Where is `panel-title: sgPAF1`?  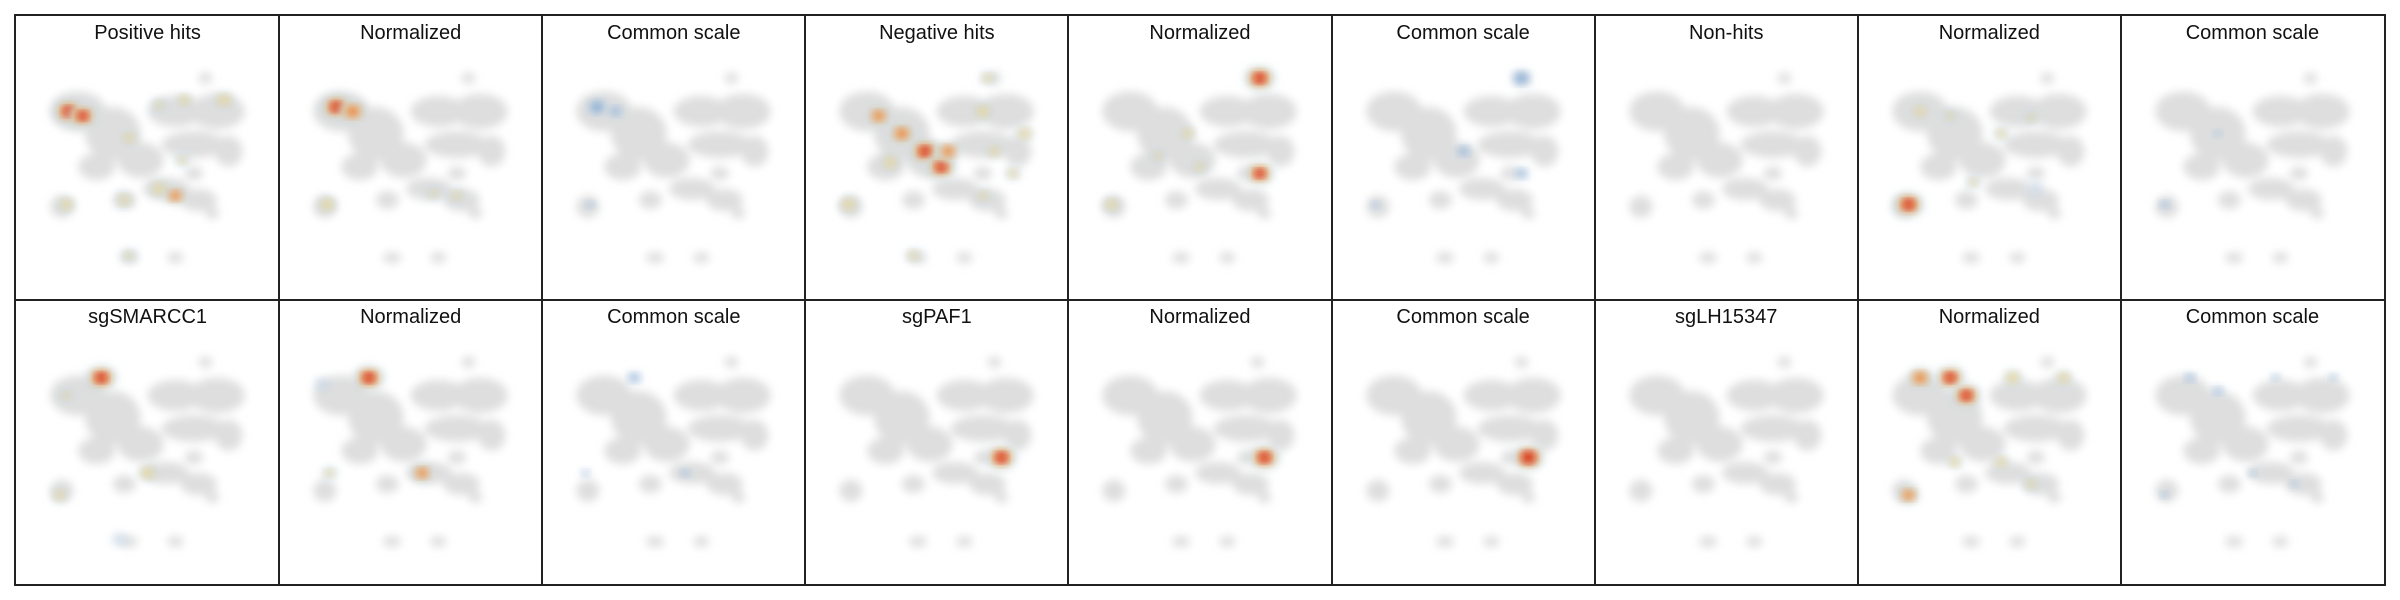 panel-title: sgPAF1 is located at coordinates (937, 317).